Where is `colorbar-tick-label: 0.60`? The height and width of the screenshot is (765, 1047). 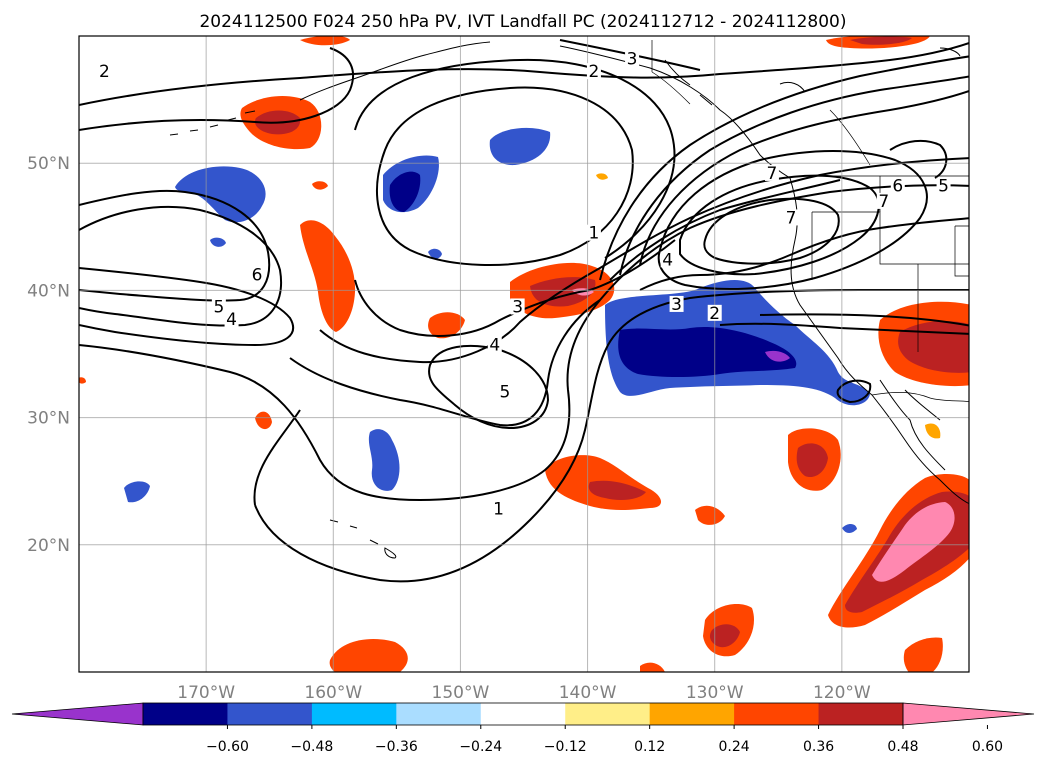
colorbar-tick-label: 0.60 is located at coordinates (987, 747).